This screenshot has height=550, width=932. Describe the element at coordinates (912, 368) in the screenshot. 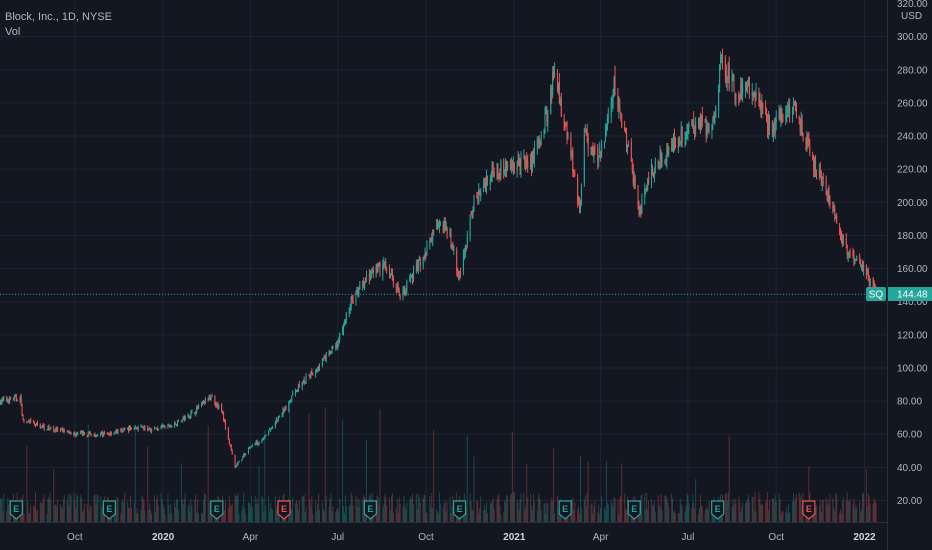

I see `y-tick-label: 100.00` at that location.